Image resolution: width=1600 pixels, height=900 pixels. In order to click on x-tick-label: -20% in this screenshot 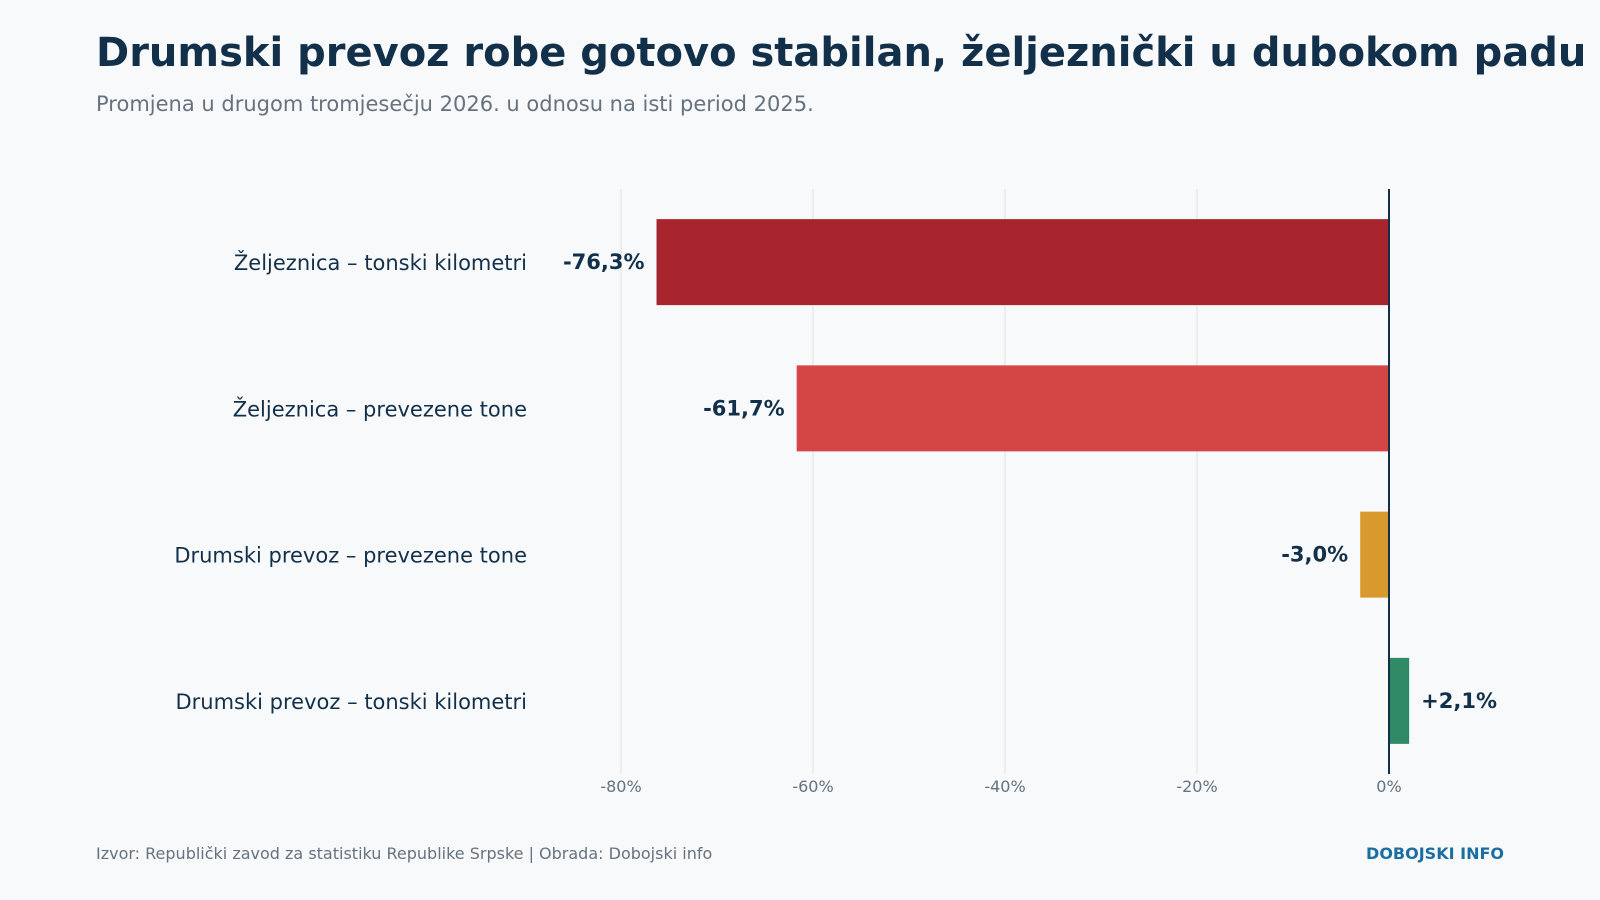, I will do `click(1196, 786)`.